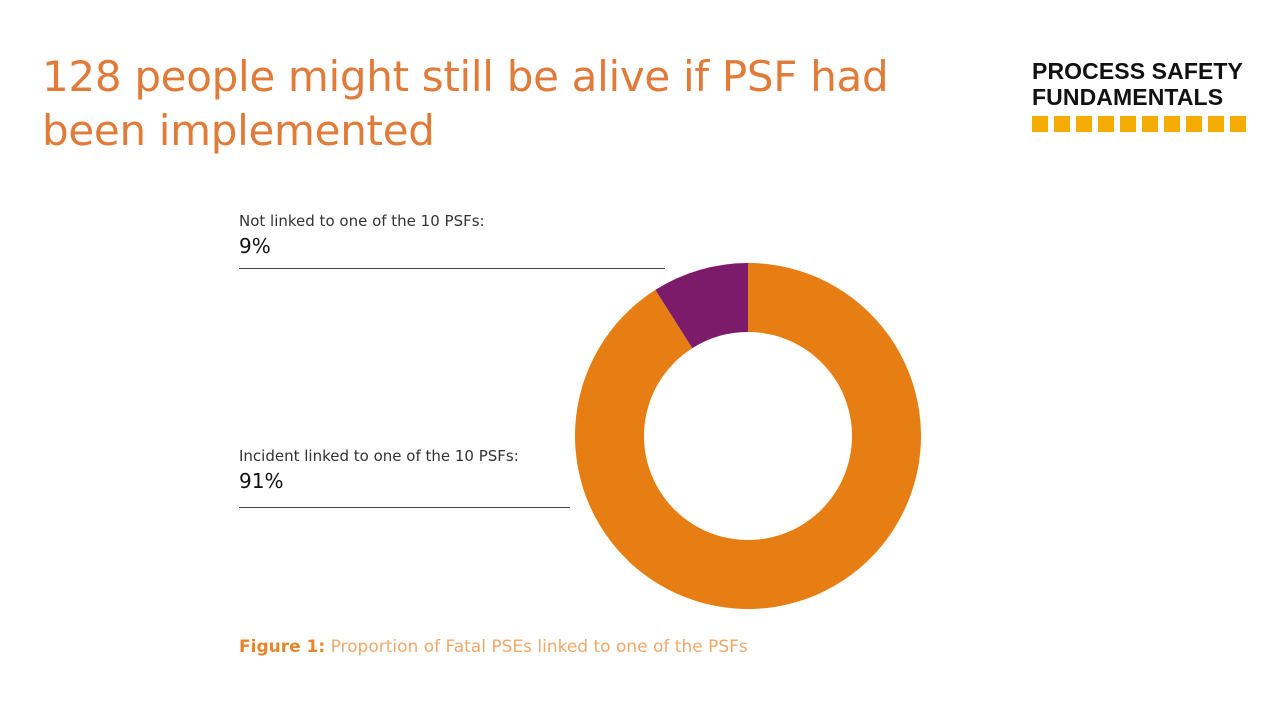  What do you see at coordinates (404, 507) in the screenshot?
I see `annotation-linked-leader-line` at bounding box center [404, 507].